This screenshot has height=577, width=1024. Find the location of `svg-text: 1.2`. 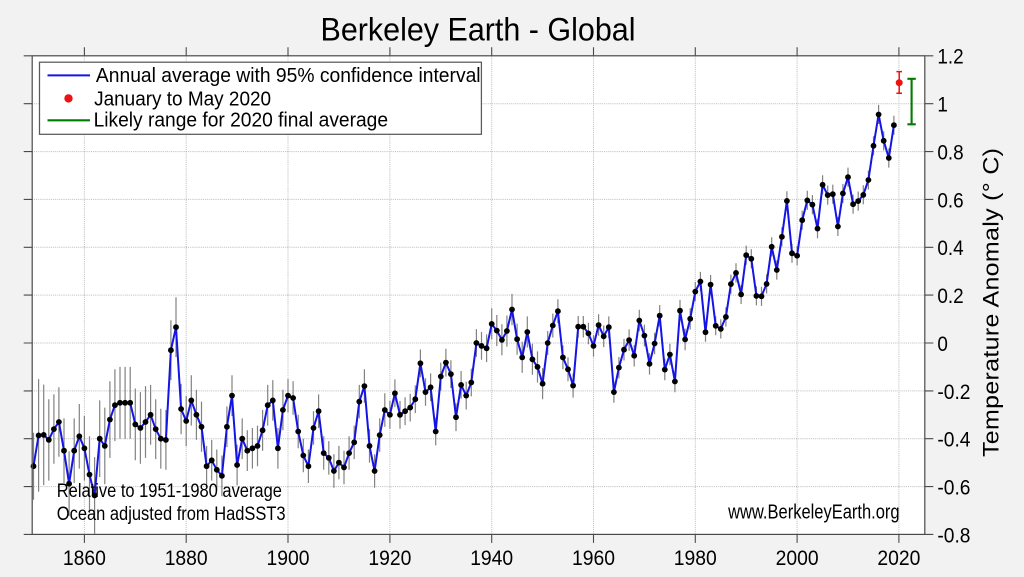

svg-text: 1.2 is located at coordinates (950, 57).